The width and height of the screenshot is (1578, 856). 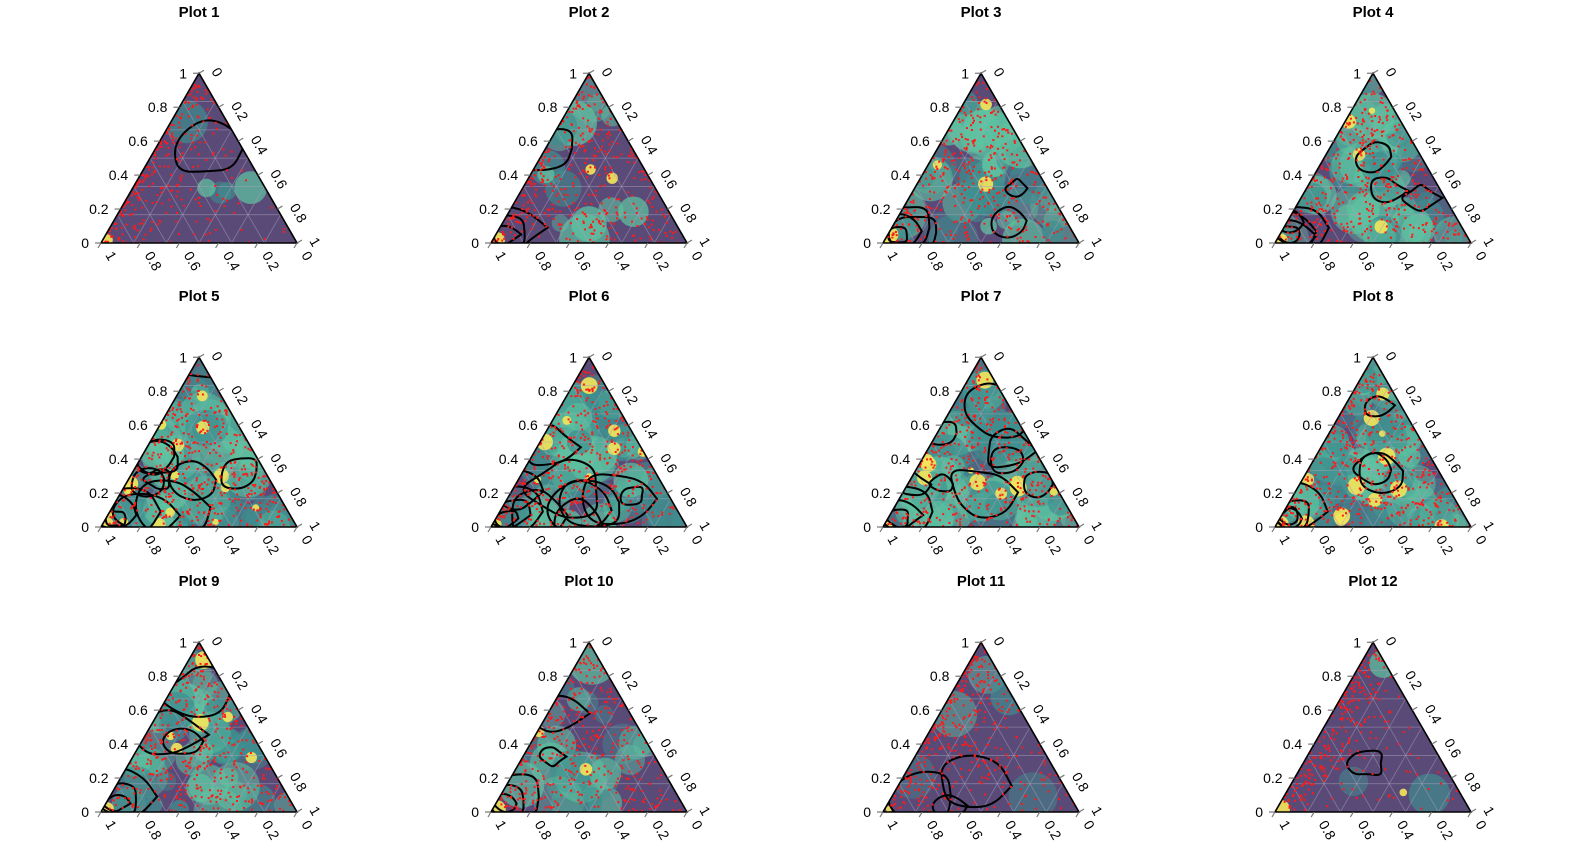 What do you see at coordinates (689, 497) in the screenshot?
I see `right-tick-label: 0.8` at bounding box center [689, 497].